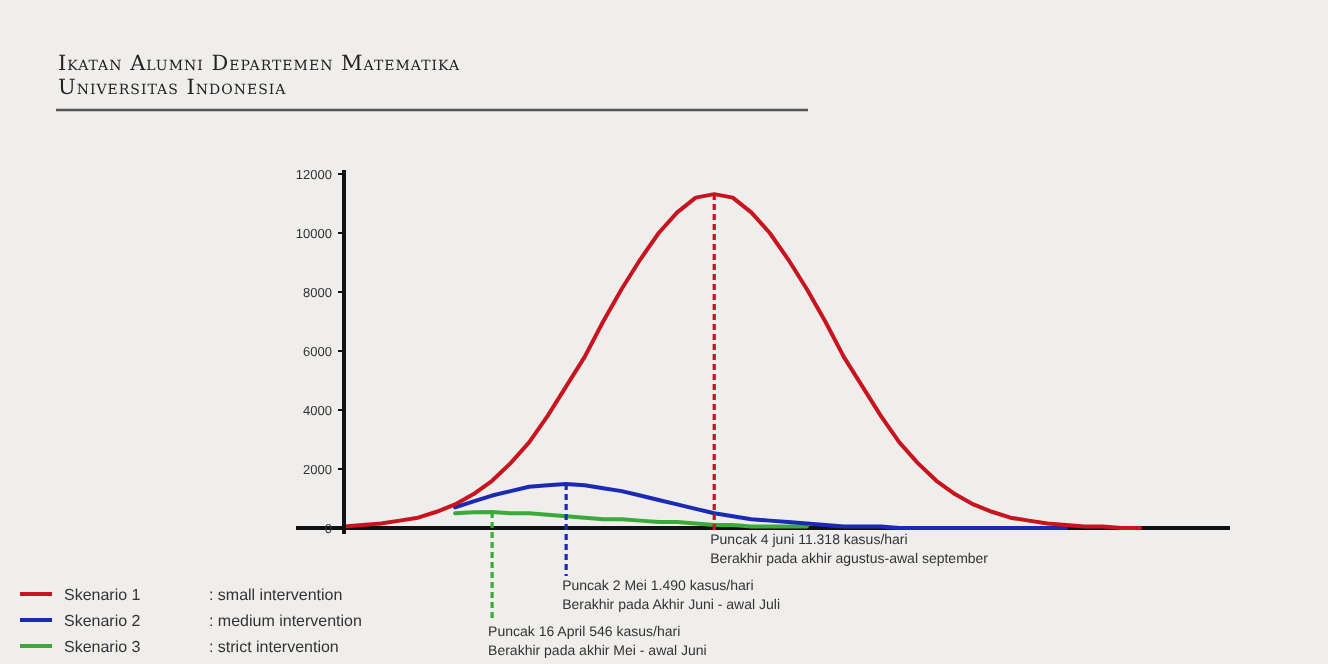  I want to click on legend-label: Skenario 3 : strict intervention, so click(201, 646).